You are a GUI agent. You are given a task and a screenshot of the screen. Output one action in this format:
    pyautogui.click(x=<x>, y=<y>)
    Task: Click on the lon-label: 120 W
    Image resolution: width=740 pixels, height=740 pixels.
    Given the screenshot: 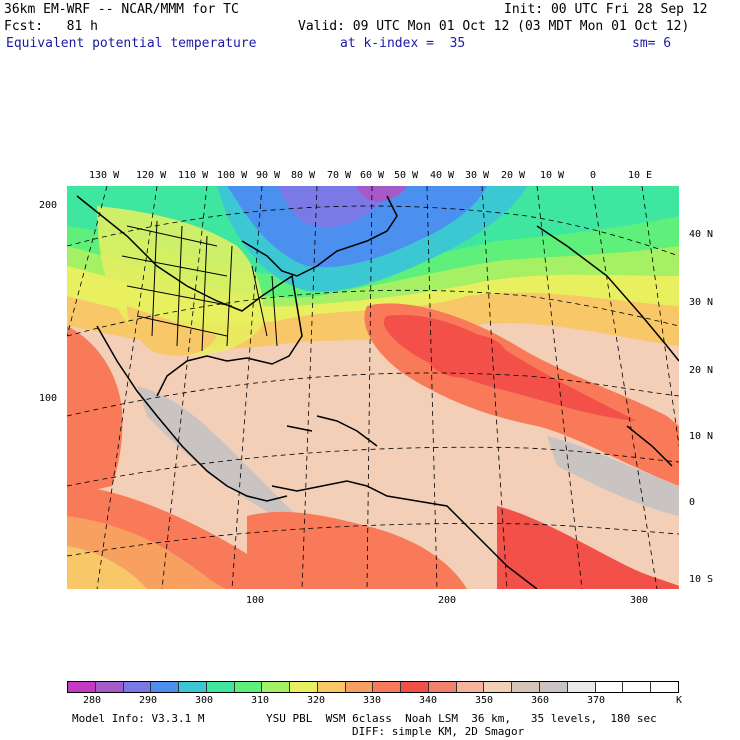 What is the action you would take?
    pyautogui.click(x=151, y=175)
    